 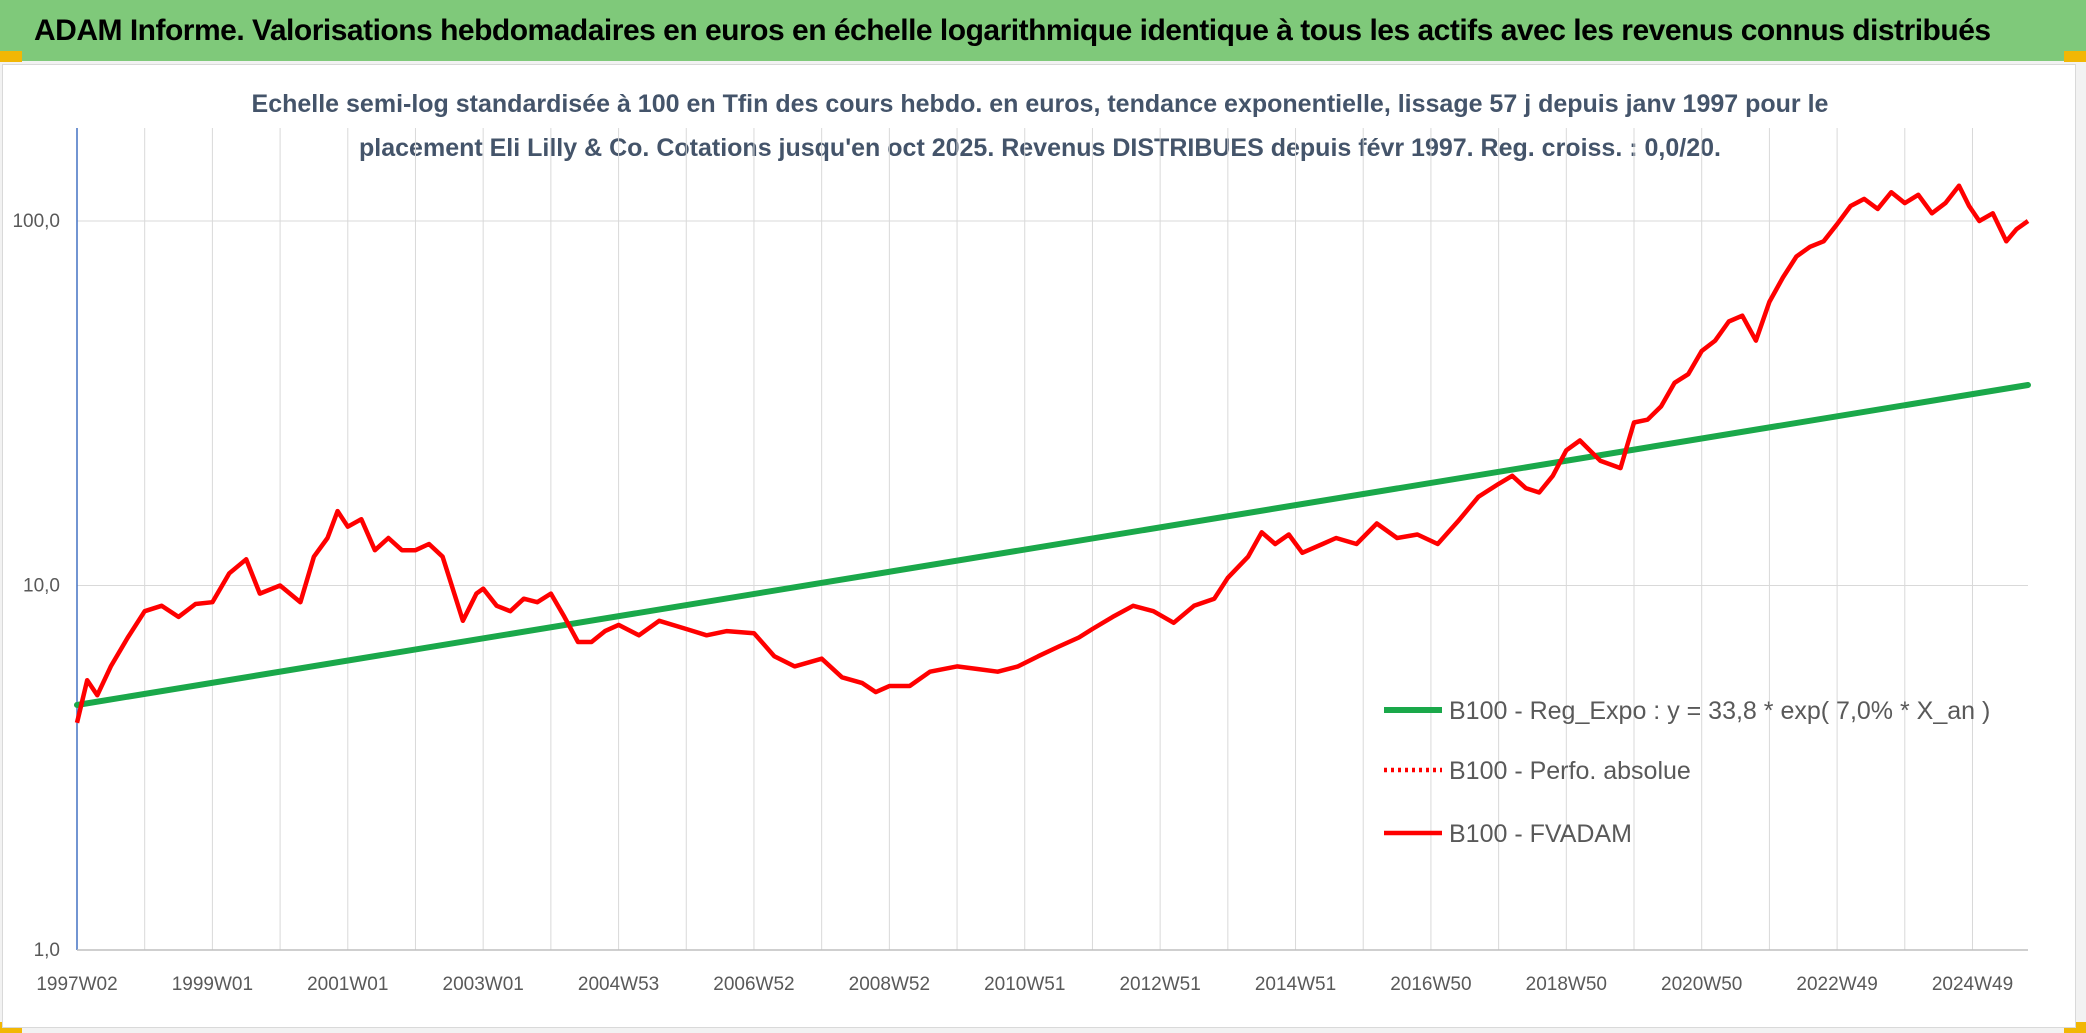 I want to click on x-tick-label: 2020W50, so click(x=1701, y=984).